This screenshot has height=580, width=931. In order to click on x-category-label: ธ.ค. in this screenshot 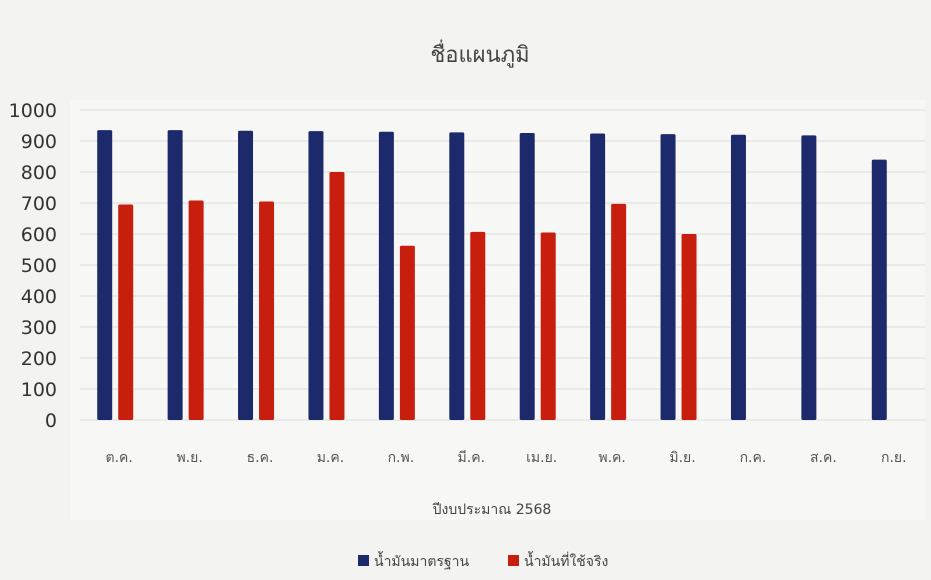, I will do `click(260, 458)`.